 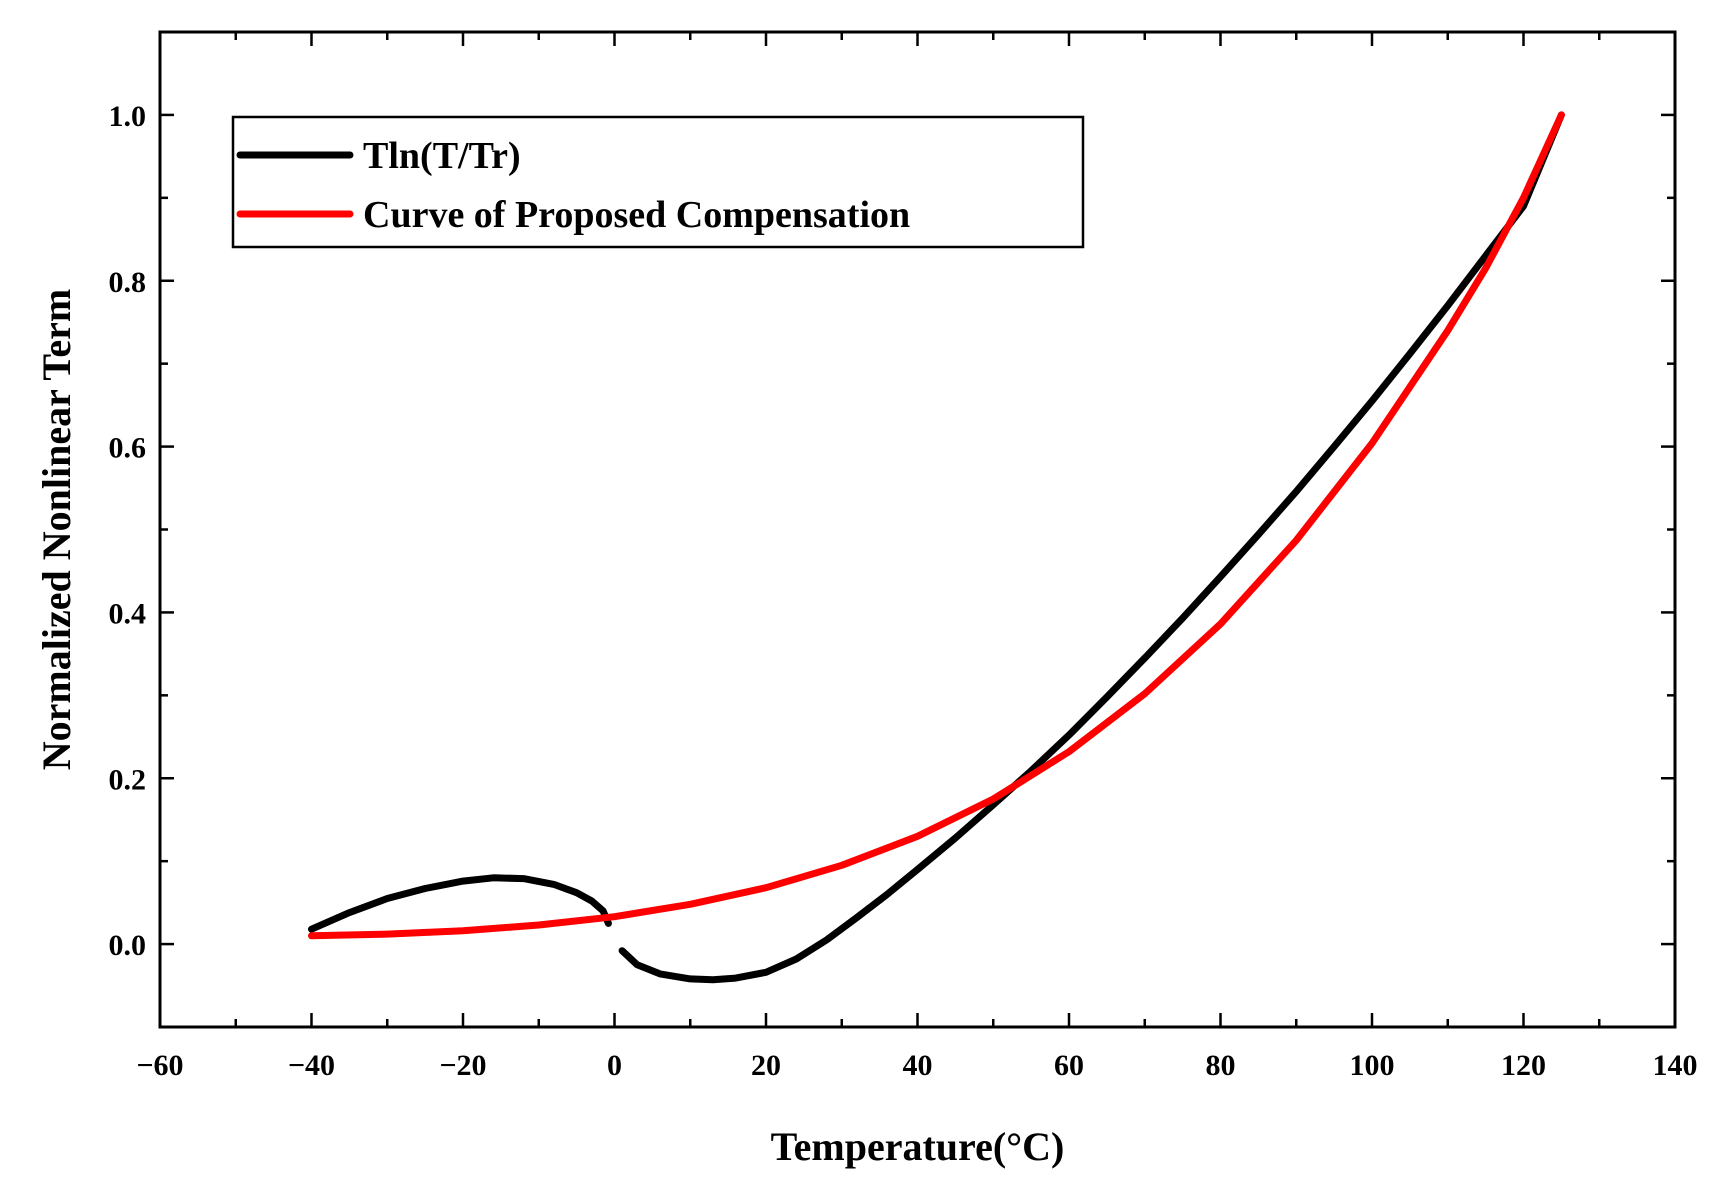 What do you see at coordinates (128, 448) in the screenshot?
I see `y-tick-label: 0.6` at bounding box center [128, 448].